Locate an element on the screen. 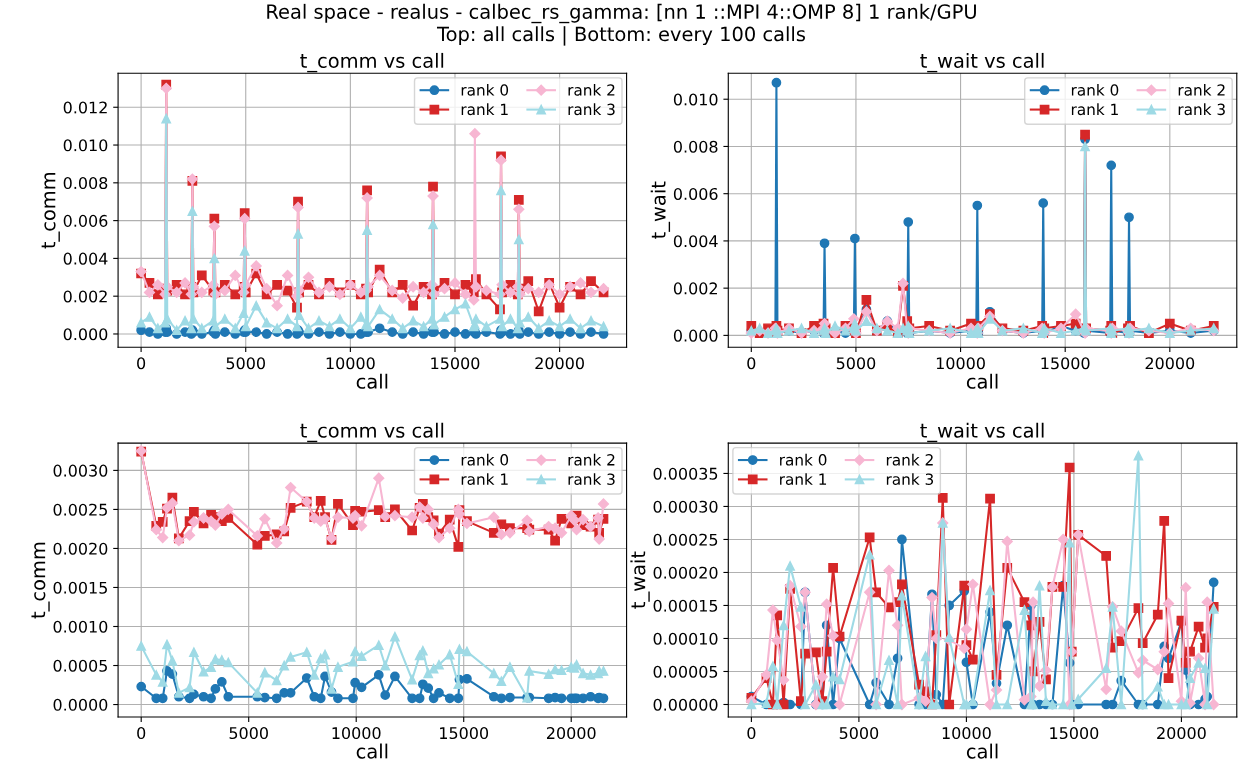  y-tick-label: 0.00025 is located at coordinates (685, 539).